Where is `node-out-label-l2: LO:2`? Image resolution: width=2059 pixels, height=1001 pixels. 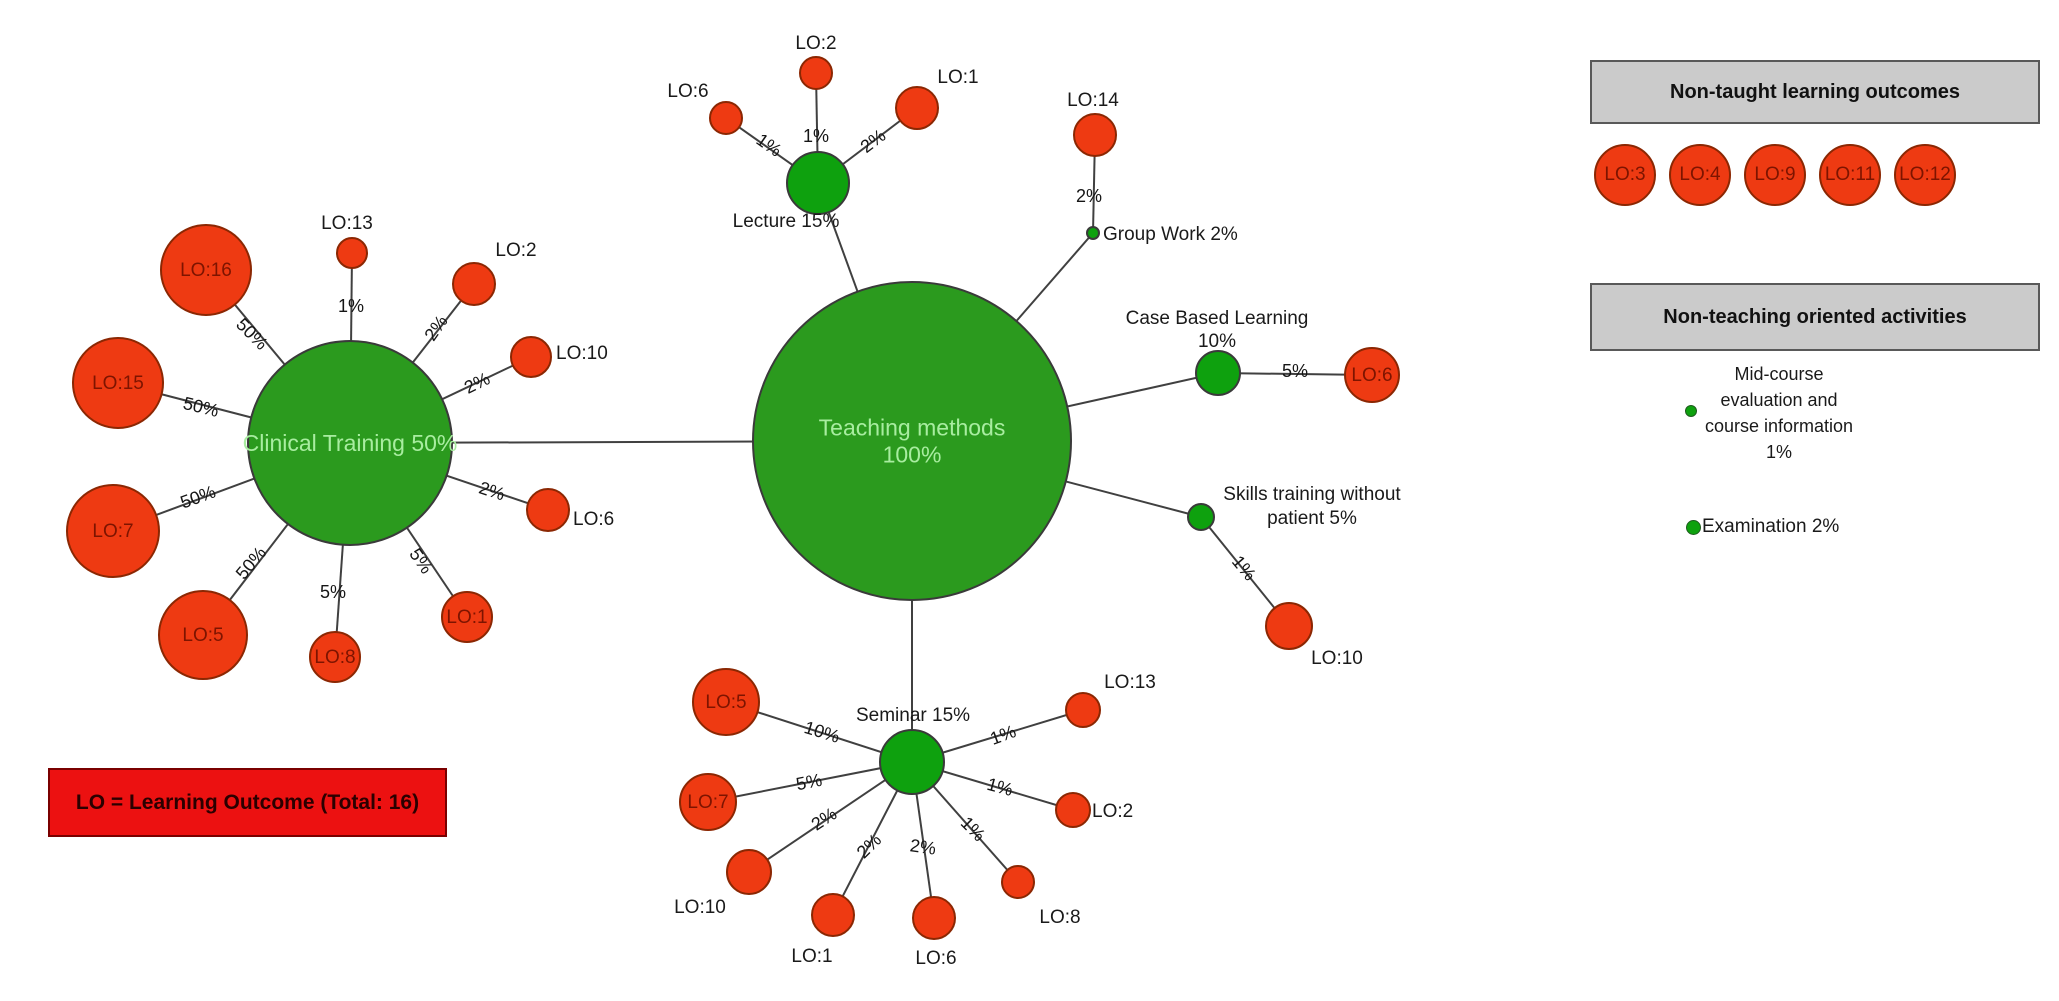
node-out-label-l2: LO:2 is located at coordinates (815, 43).